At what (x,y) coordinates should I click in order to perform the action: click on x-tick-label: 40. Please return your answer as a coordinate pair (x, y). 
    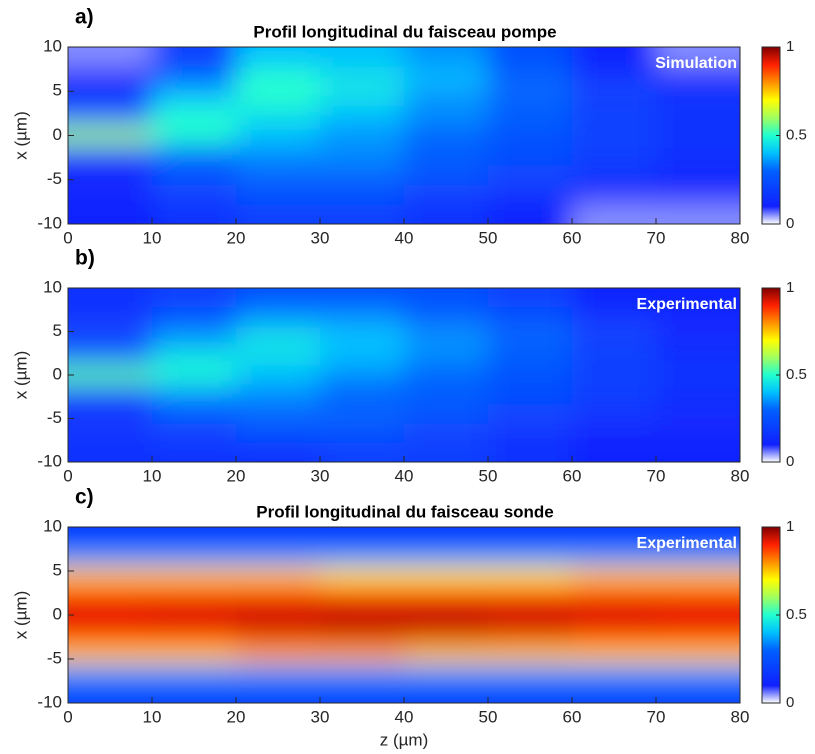
    Looking at the image, I should click on (404, 475).